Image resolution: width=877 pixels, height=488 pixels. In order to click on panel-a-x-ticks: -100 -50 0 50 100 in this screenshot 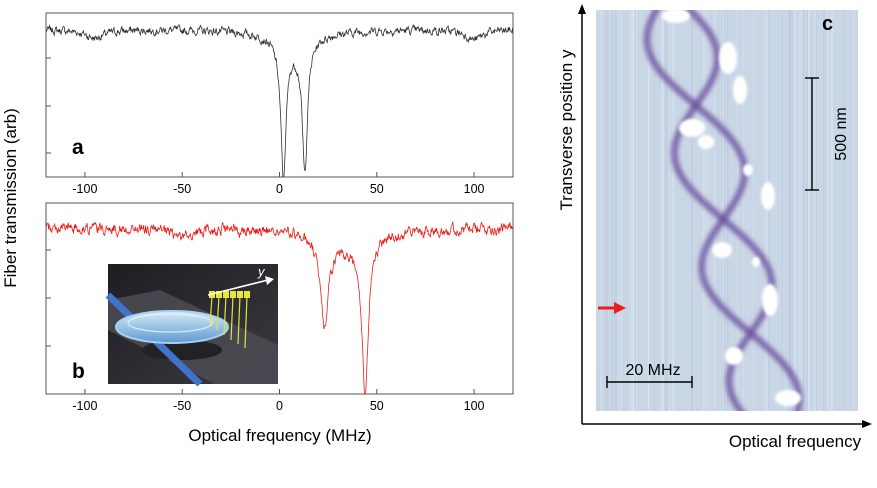, I will do `click(278, 184)`.